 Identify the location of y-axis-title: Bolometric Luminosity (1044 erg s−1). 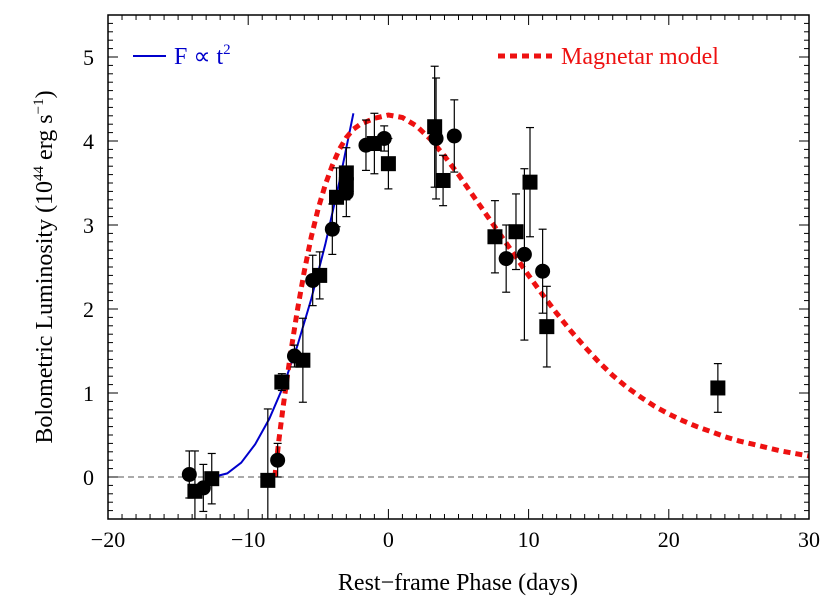
(44, 266).